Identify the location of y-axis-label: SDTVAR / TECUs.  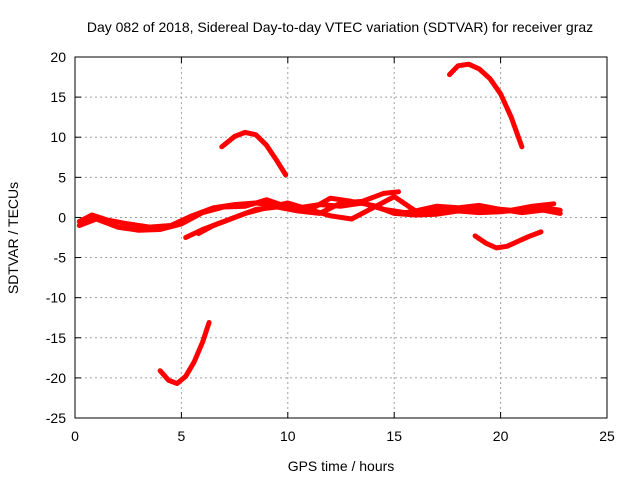
(13, 238).